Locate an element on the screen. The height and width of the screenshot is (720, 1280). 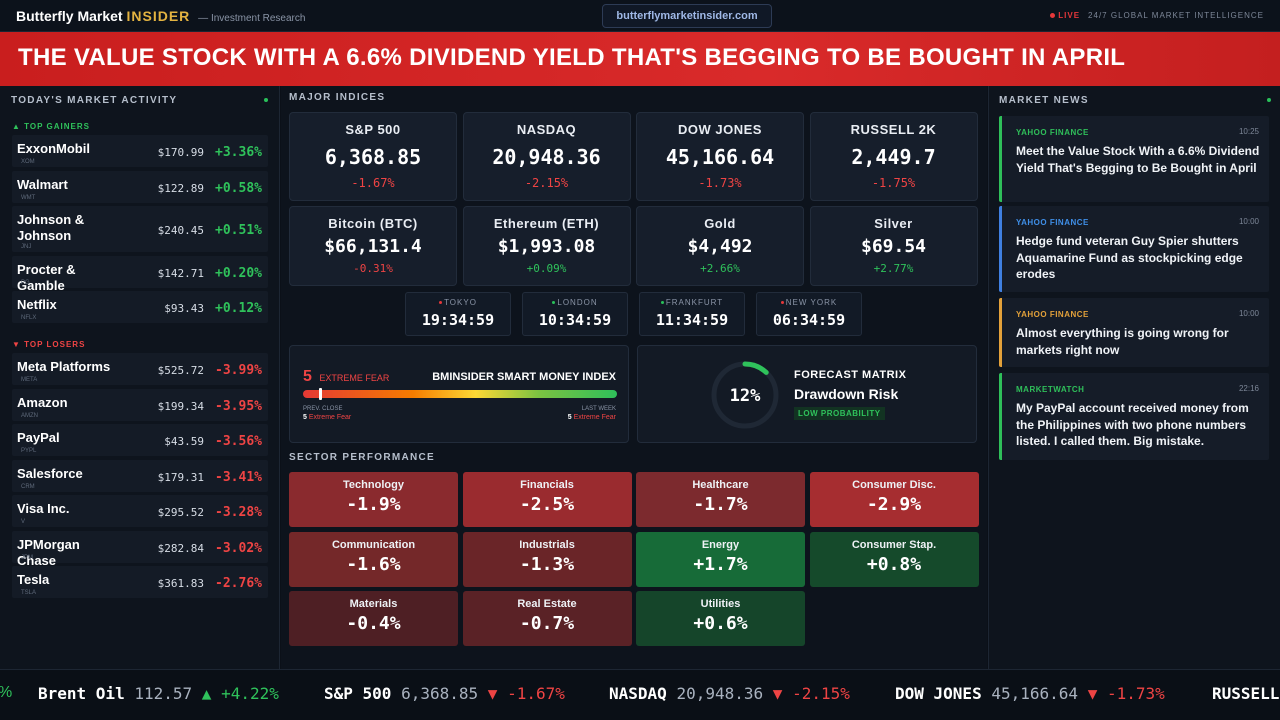
news-source: MARKETWATCH is located at coordinates (1050, 389).